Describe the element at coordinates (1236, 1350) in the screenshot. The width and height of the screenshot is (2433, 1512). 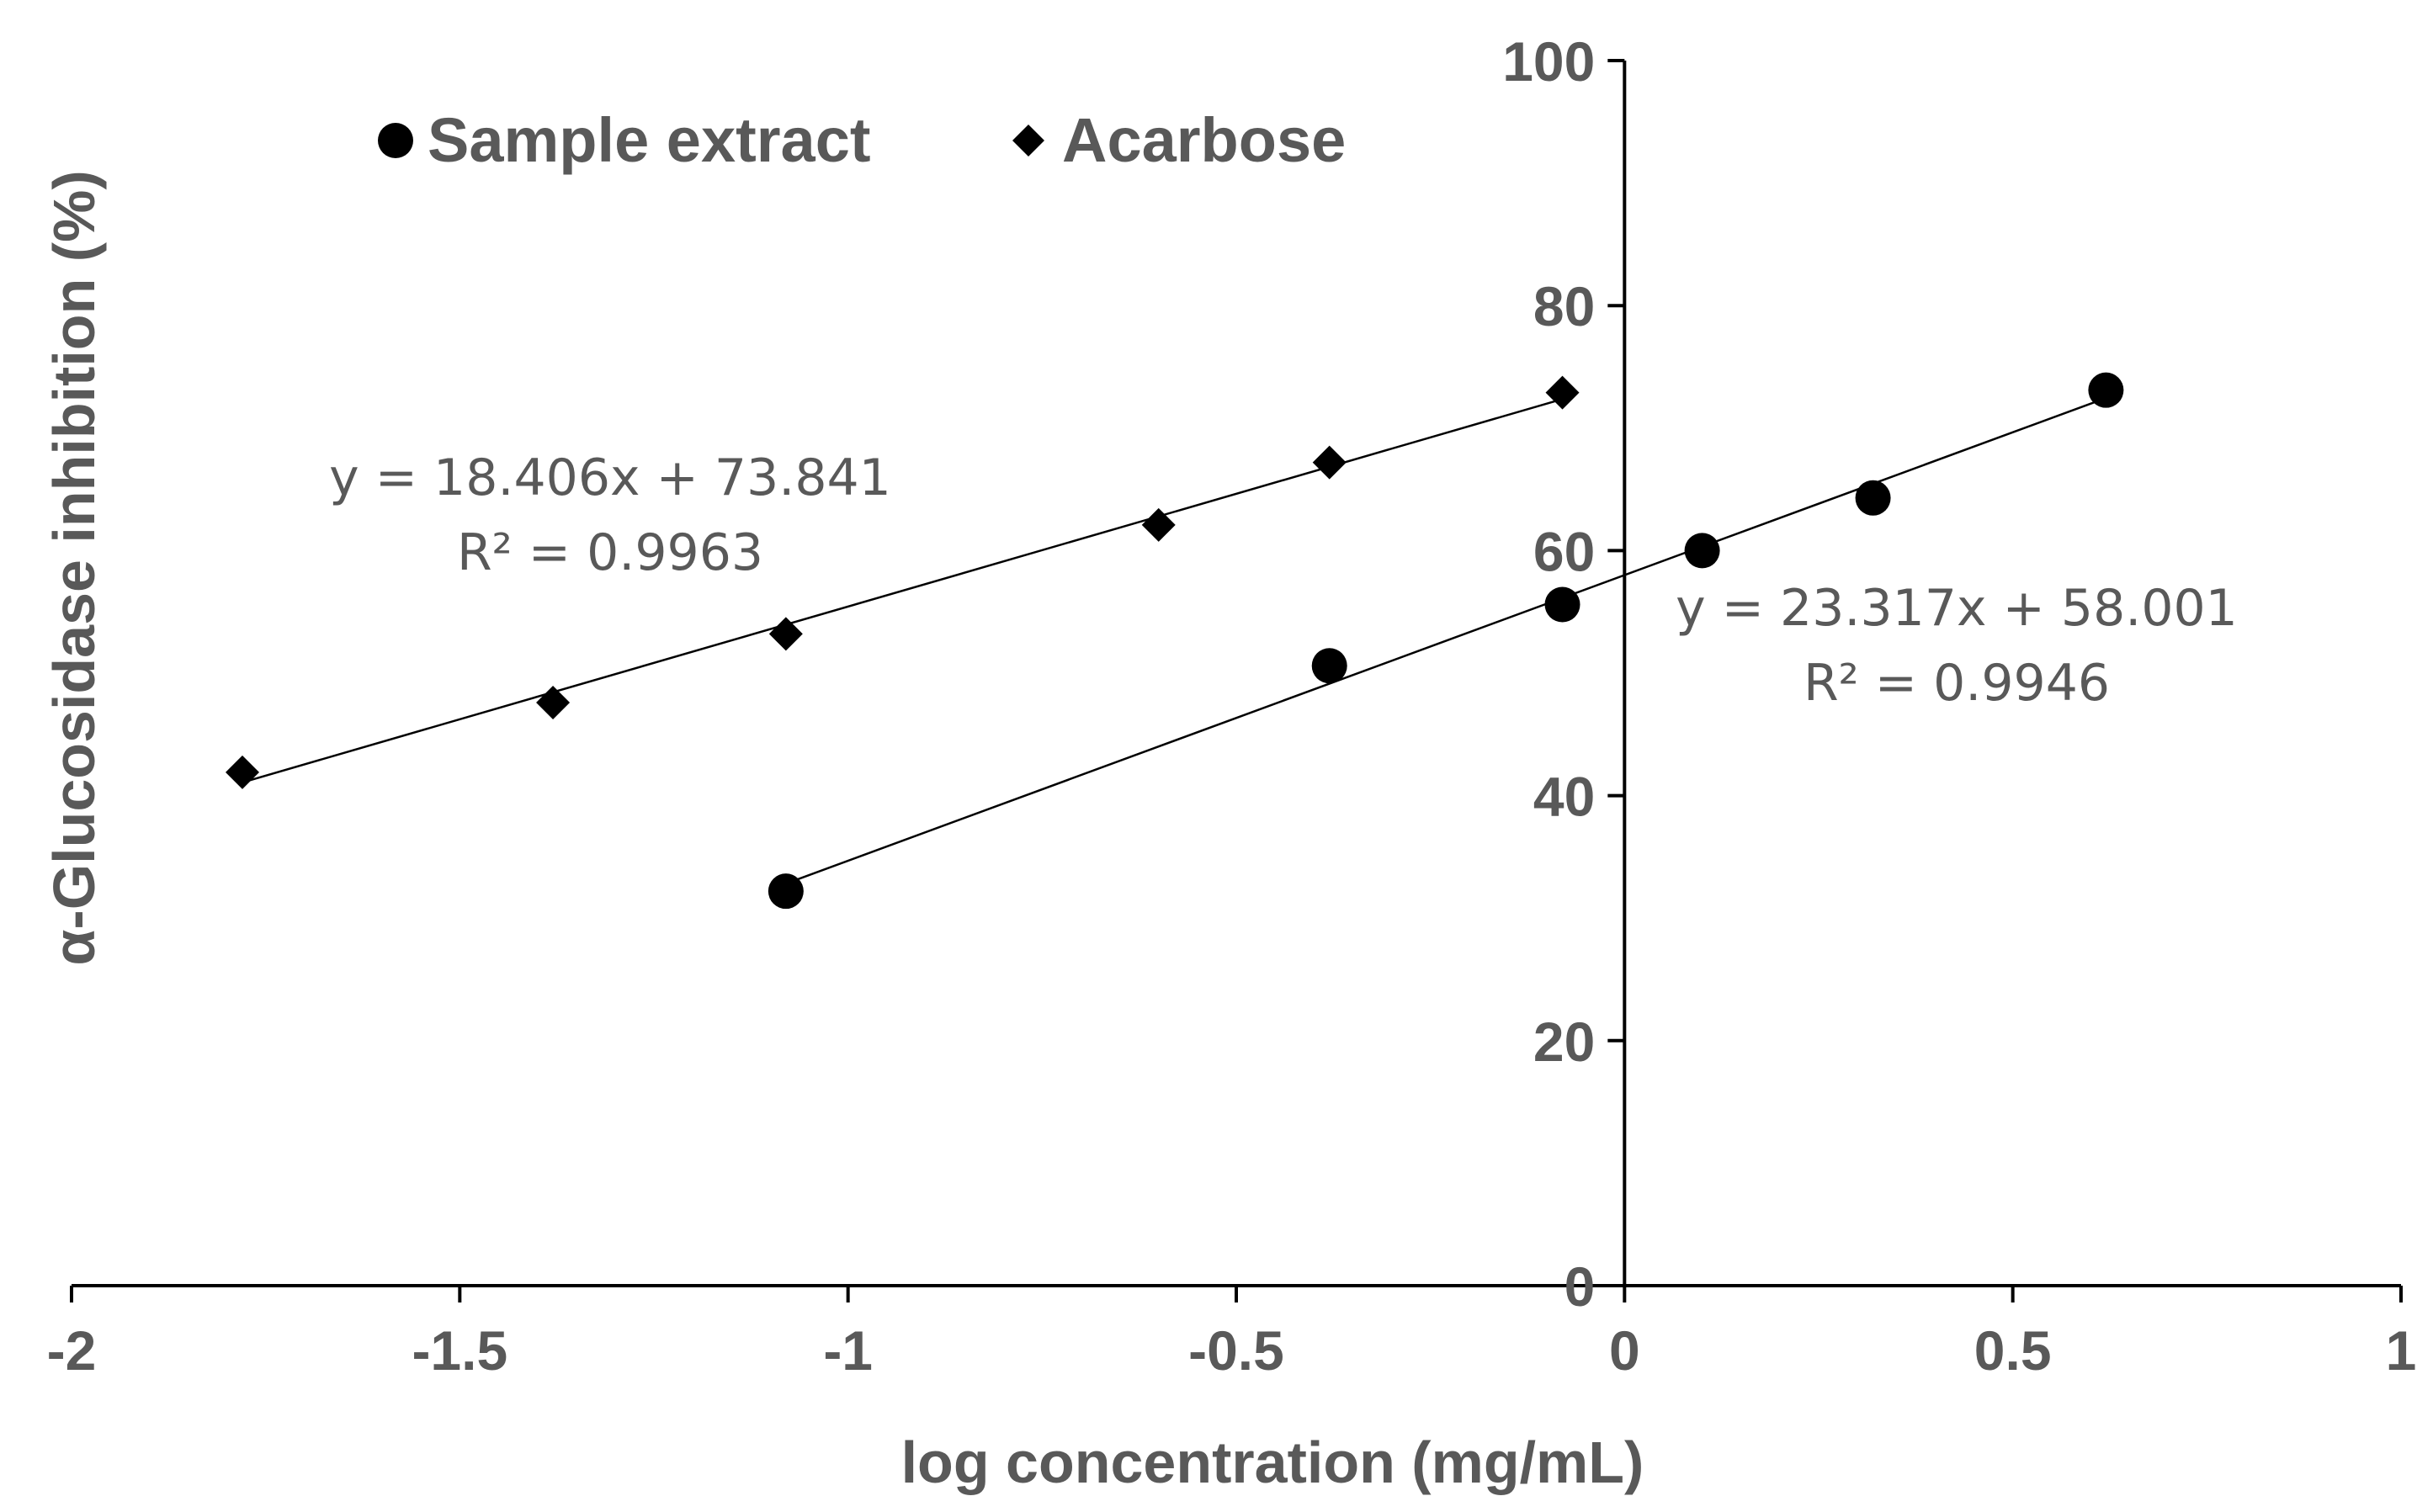
I see `x-tick-label: -0.5` at that location.